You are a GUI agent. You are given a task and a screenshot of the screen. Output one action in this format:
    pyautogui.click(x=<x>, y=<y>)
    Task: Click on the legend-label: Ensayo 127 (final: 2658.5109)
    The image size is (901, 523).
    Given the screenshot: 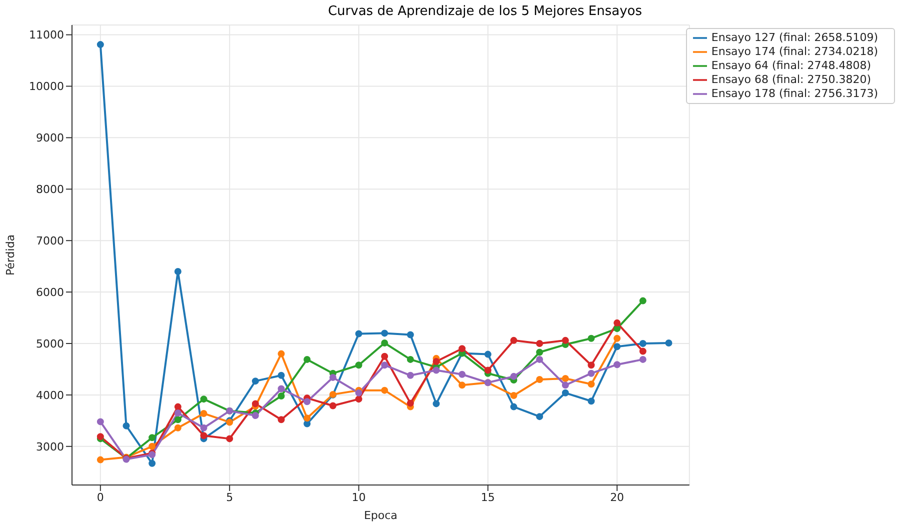 What is the action you would take?
    pyautogui.click(x=794, y=37)
    